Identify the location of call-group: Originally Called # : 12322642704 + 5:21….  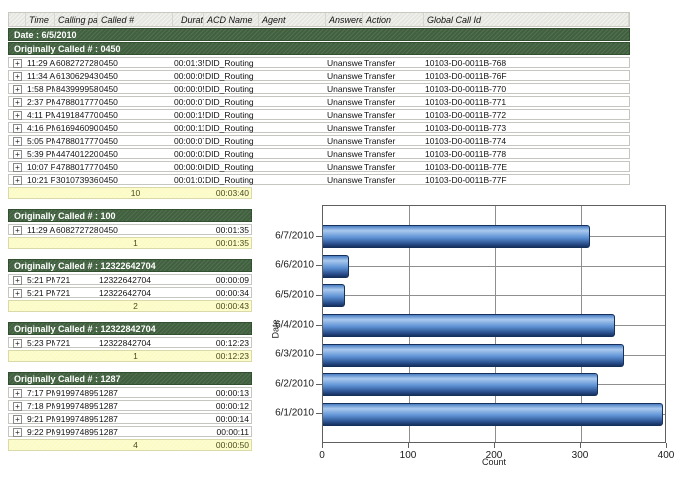
(319, 285).